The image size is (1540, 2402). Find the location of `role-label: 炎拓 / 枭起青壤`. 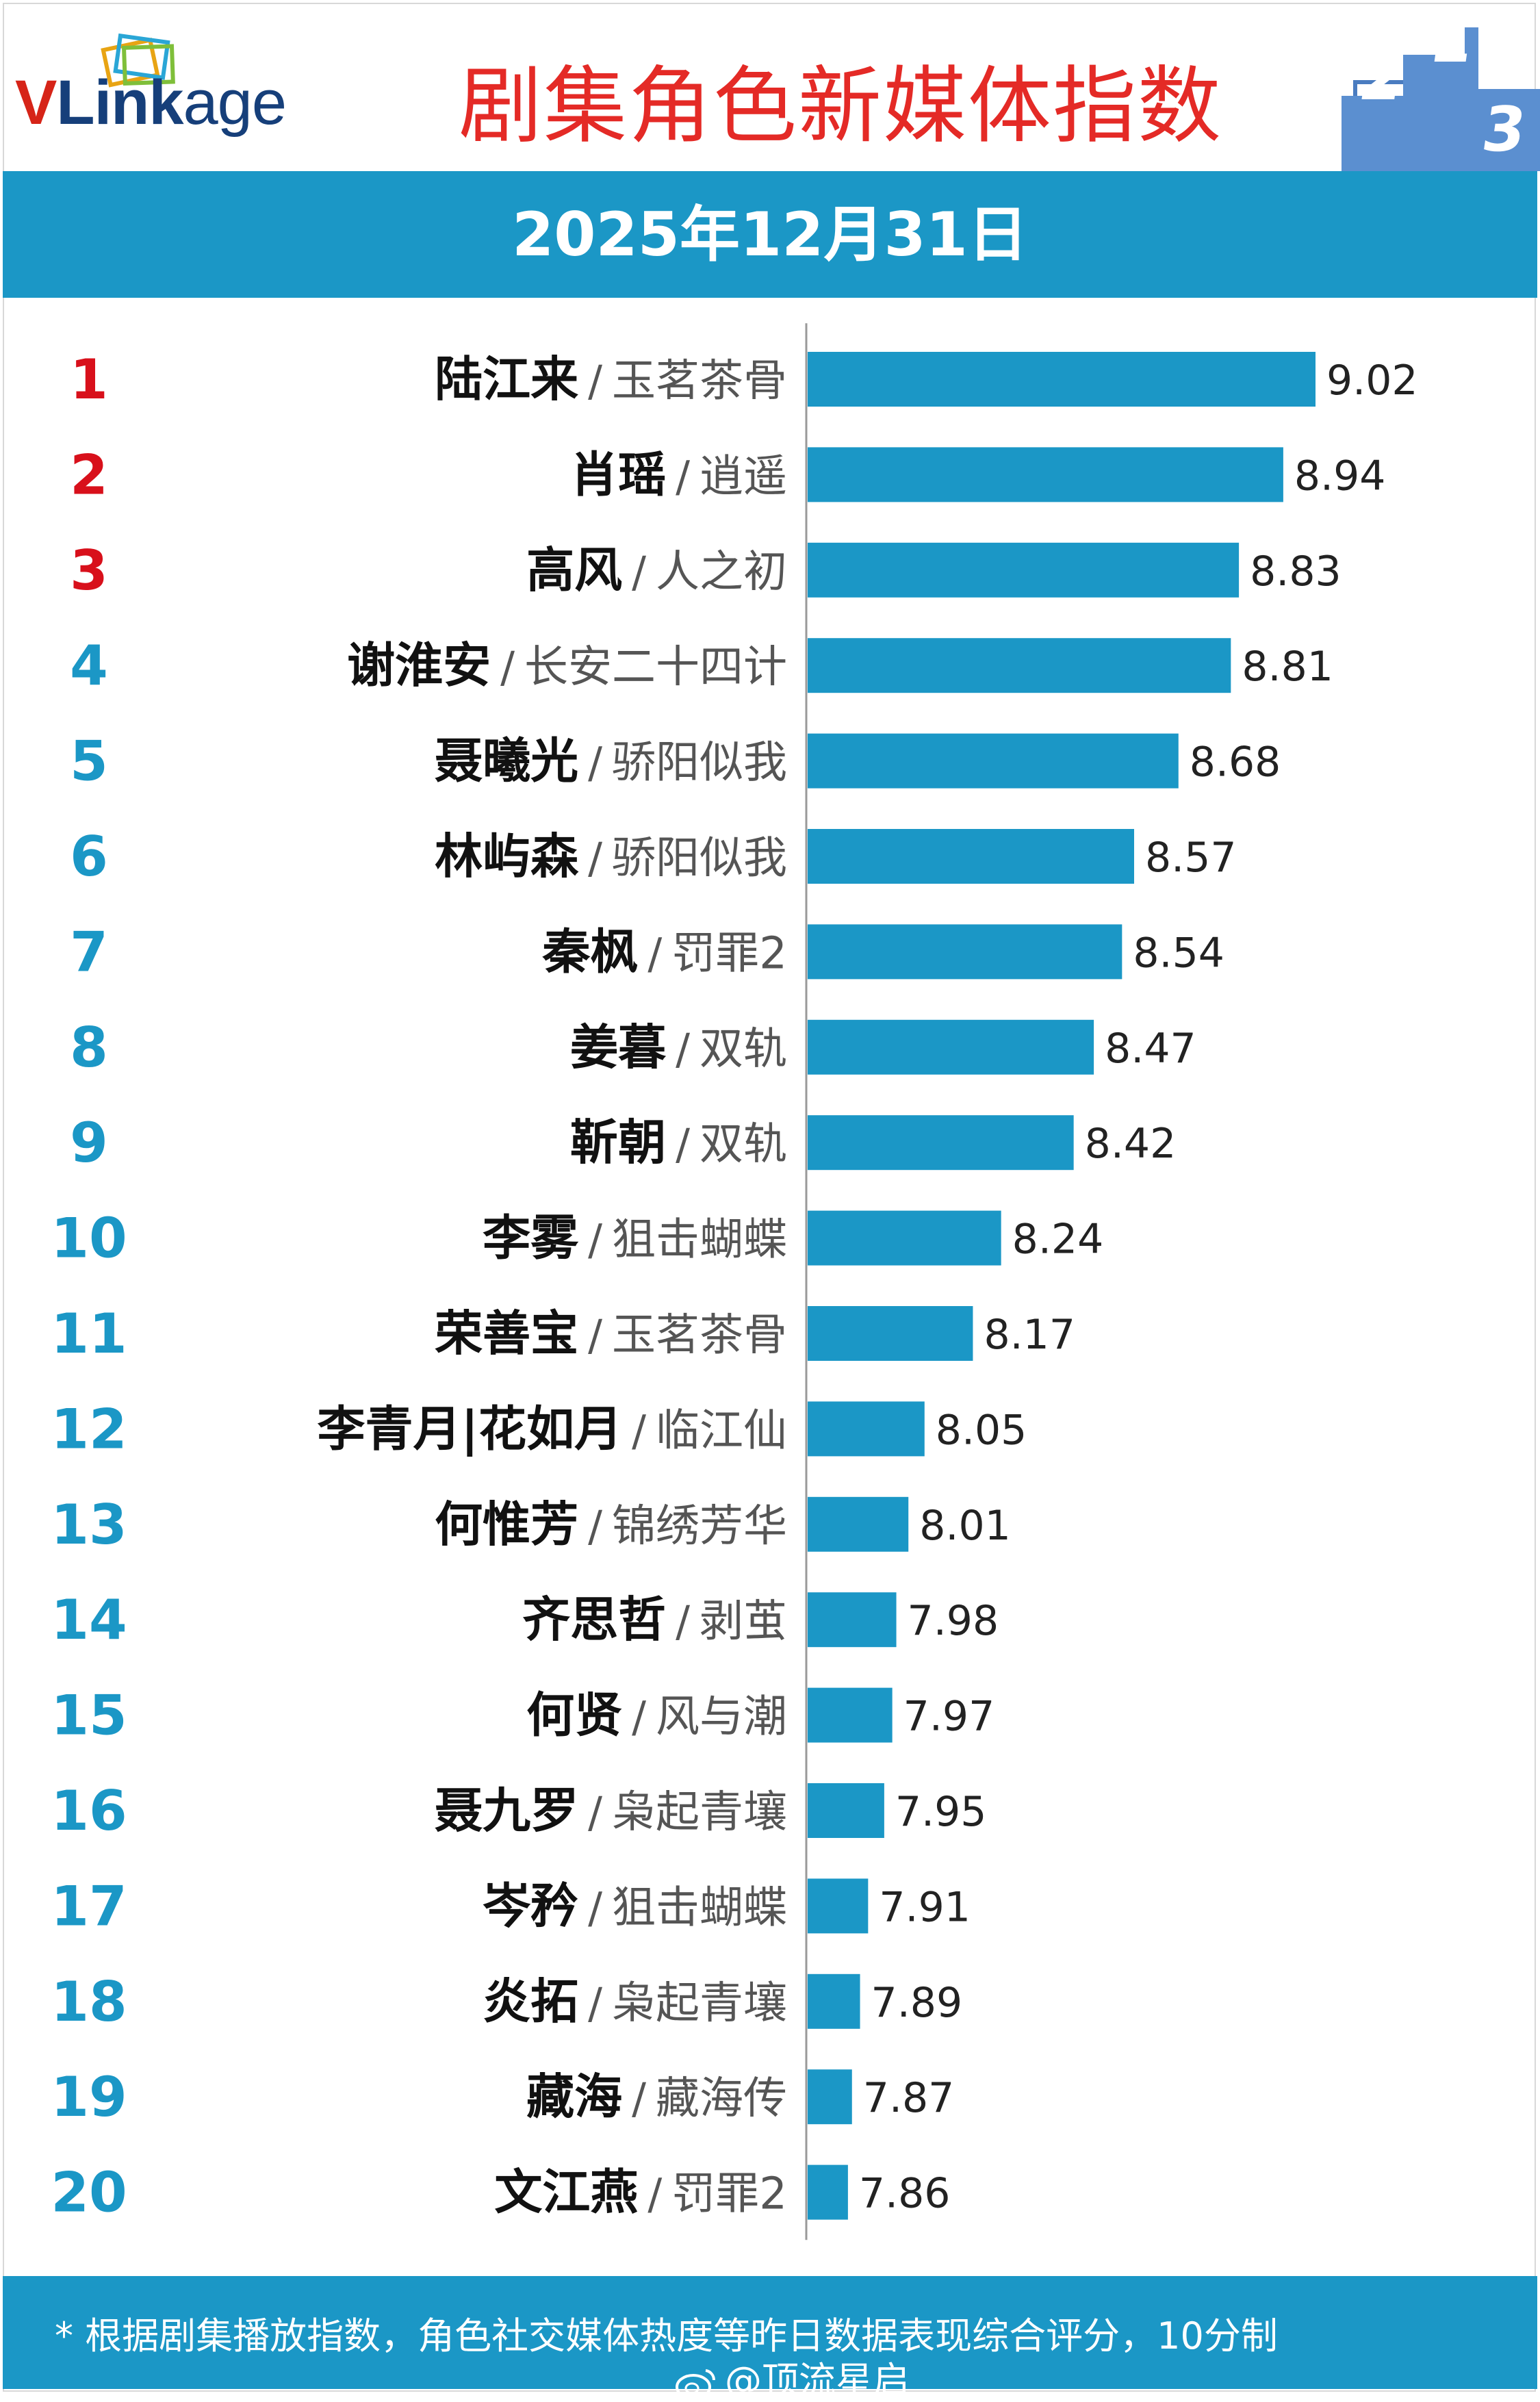

role-label: 炎拓 / 枭起青壤 is located at coordinates (635, 2001).